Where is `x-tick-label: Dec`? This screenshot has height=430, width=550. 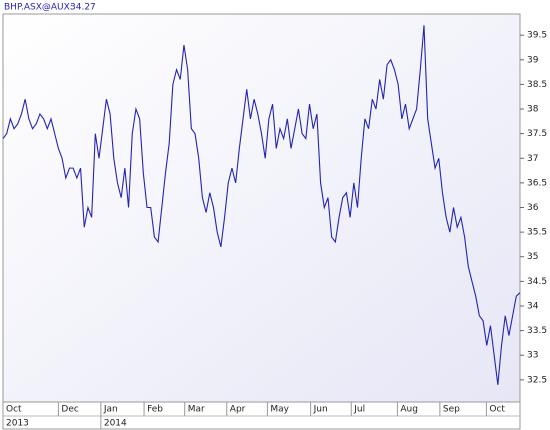 x-tick-label: Dec is located at coordinates (69, 410).